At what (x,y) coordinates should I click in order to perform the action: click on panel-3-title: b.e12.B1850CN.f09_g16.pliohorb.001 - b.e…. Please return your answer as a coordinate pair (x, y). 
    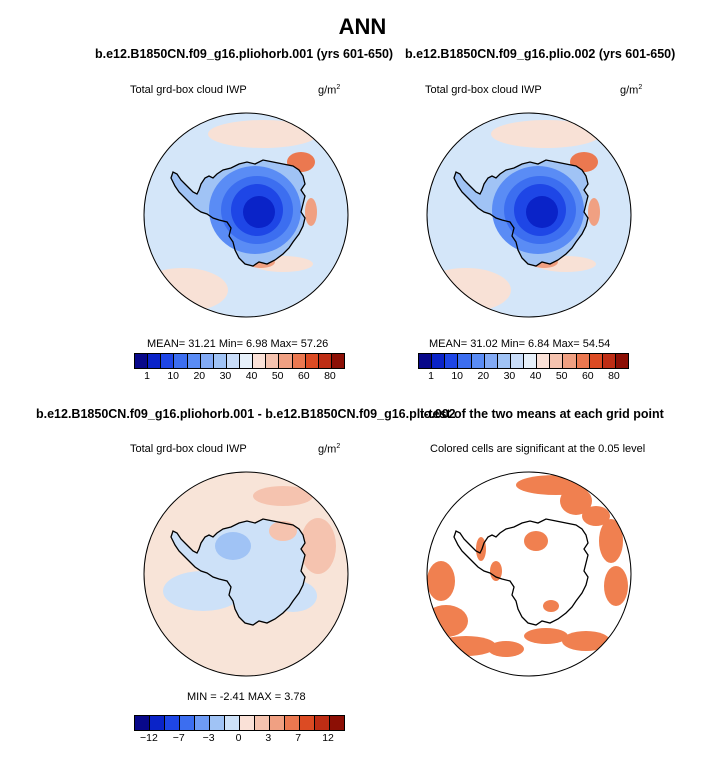
    Looking at the image, I should click on (246, 414).